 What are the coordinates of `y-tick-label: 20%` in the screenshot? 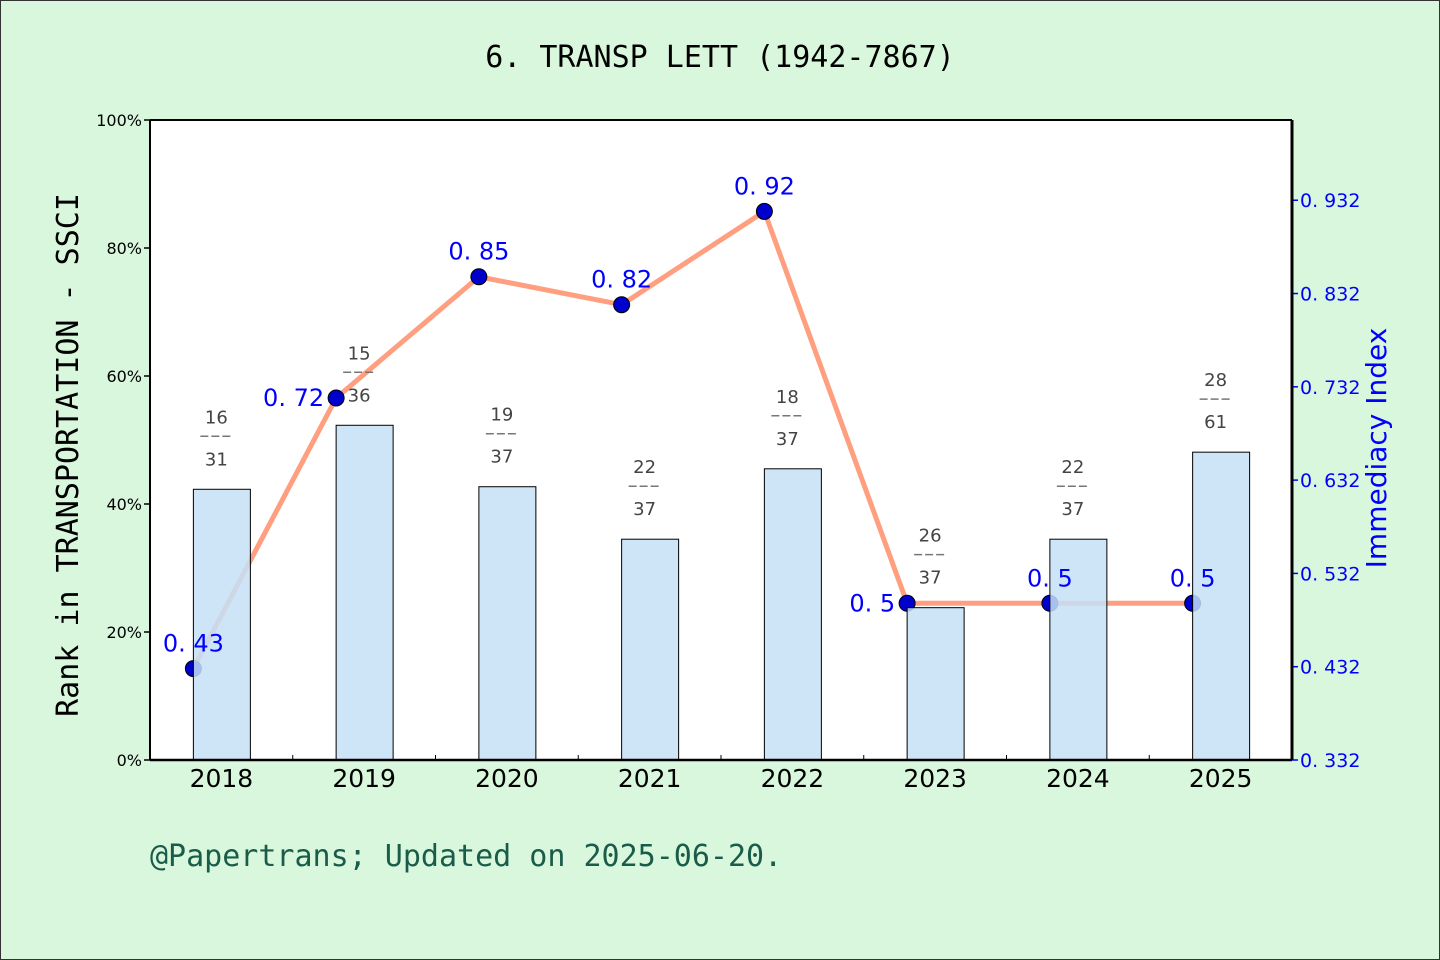 It's located at (124, 632).